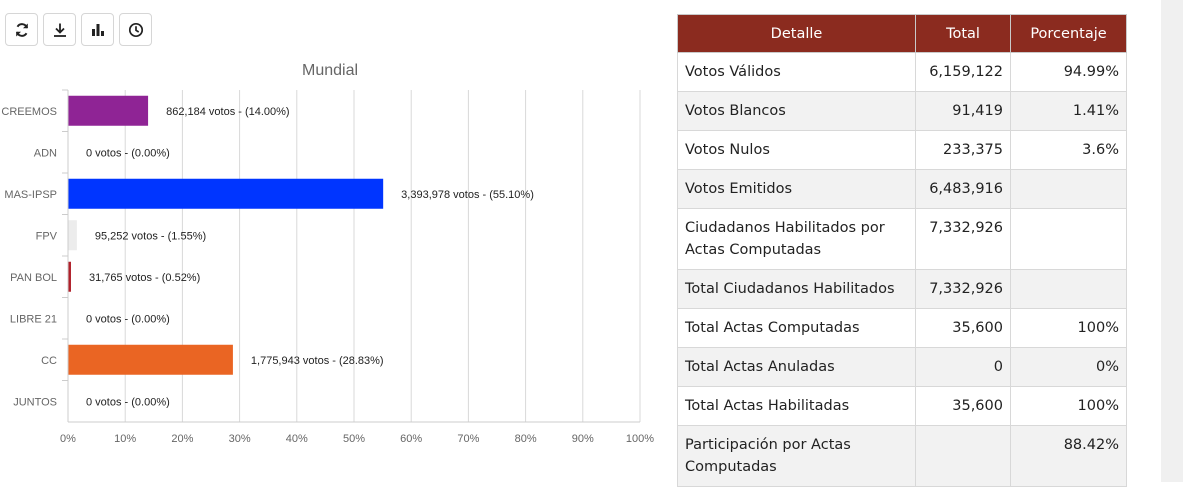 The height and width of the screenshot is (487, 1183). I want to click on download-button, so click(59, 29).